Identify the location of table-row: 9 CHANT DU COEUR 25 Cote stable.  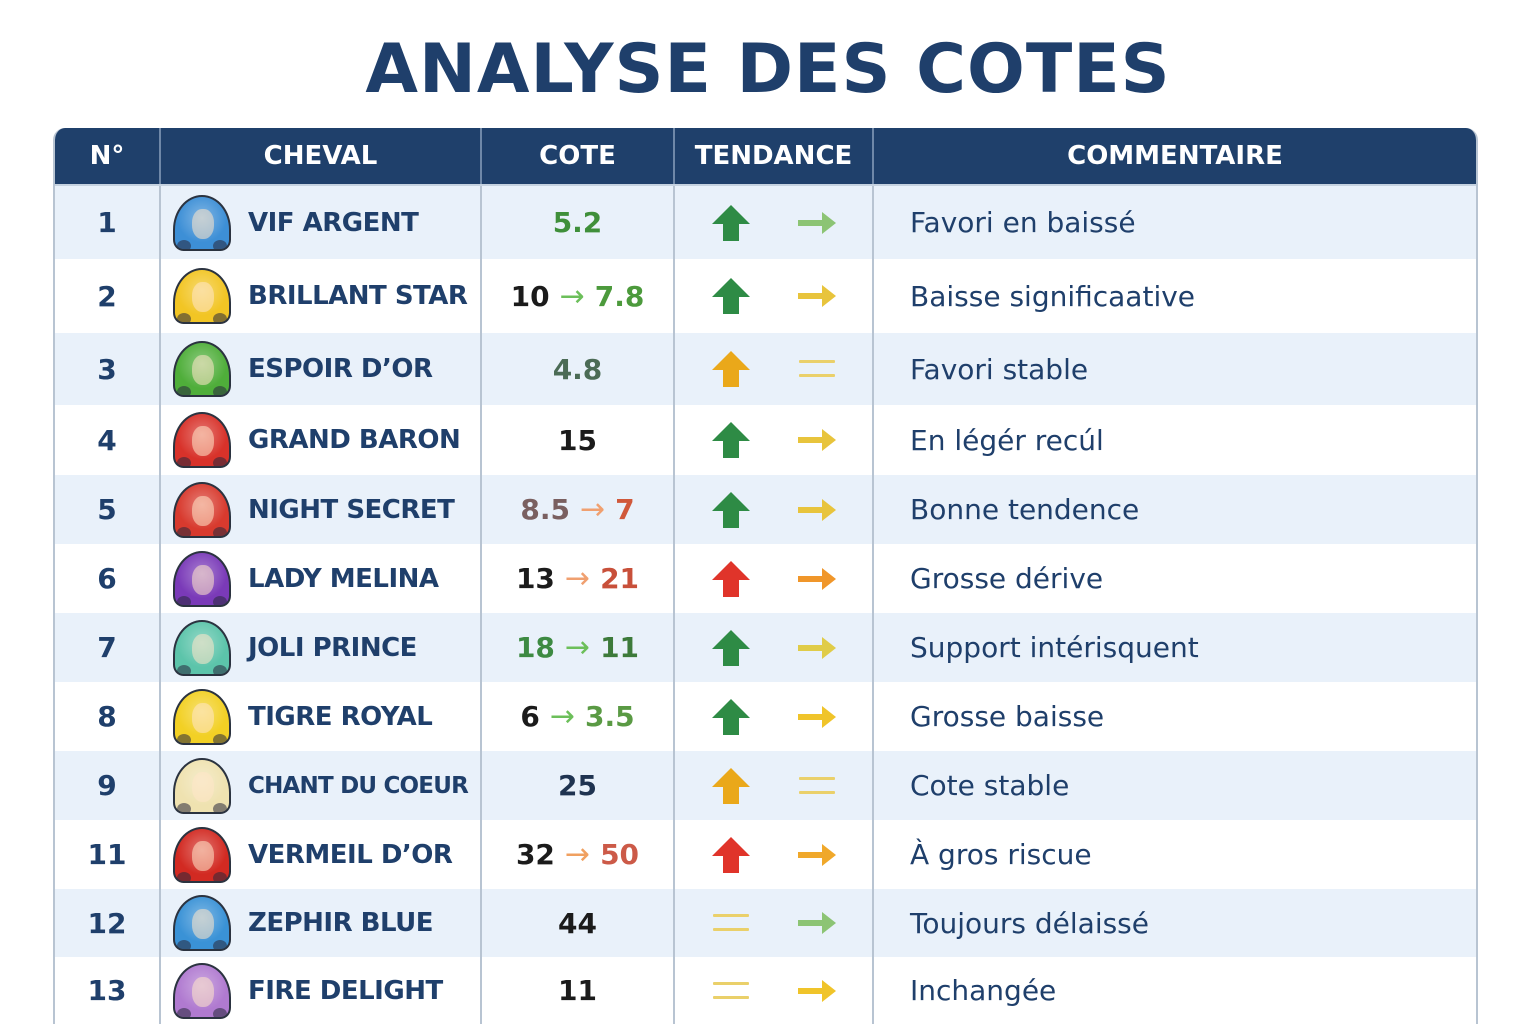
(765, 785).